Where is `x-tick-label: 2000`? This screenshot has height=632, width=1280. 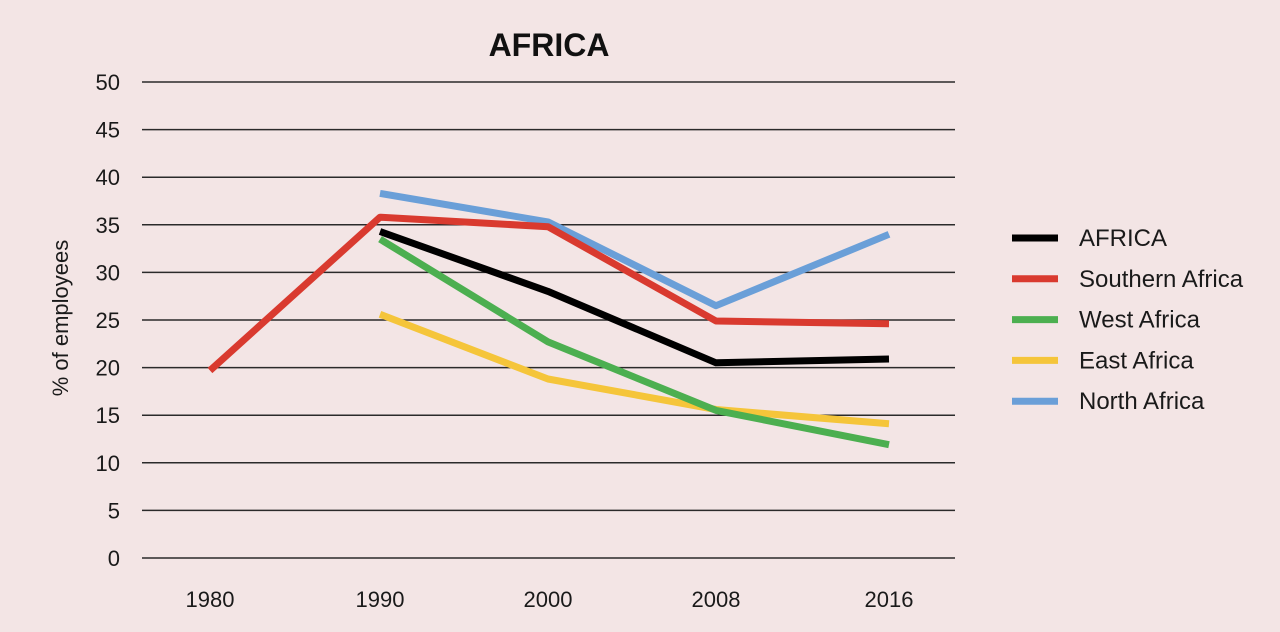 x-tick-label: 2000 is located at coordinates (548, 599).